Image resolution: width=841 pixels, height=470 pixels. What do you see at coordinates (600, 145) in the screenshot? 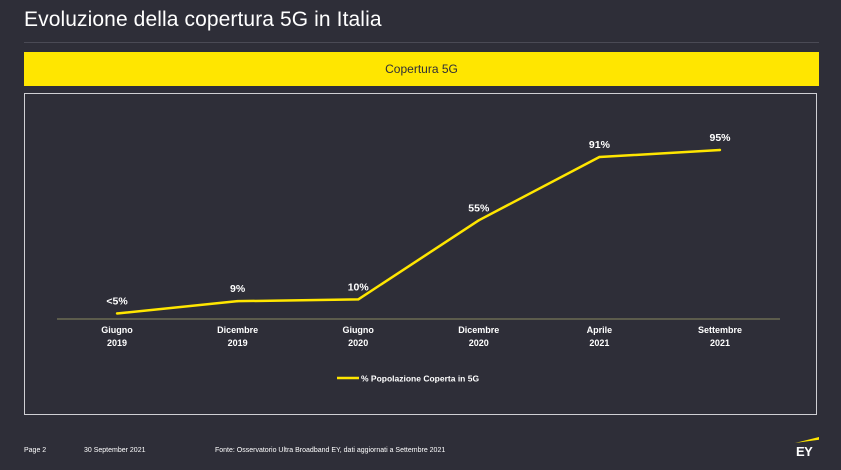
I see `data-label: 91%` at bounding box center [600, 145].